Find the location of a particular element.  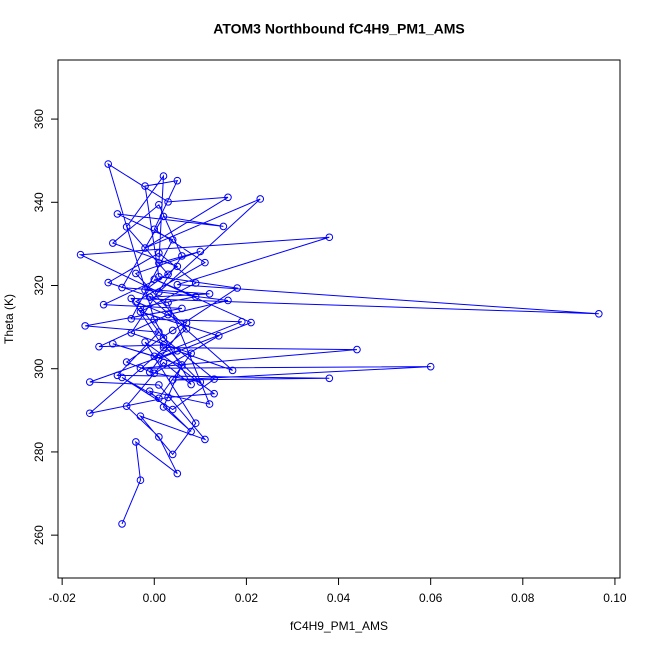

y-tick-label: 280 is located at coordinates (39, 452).